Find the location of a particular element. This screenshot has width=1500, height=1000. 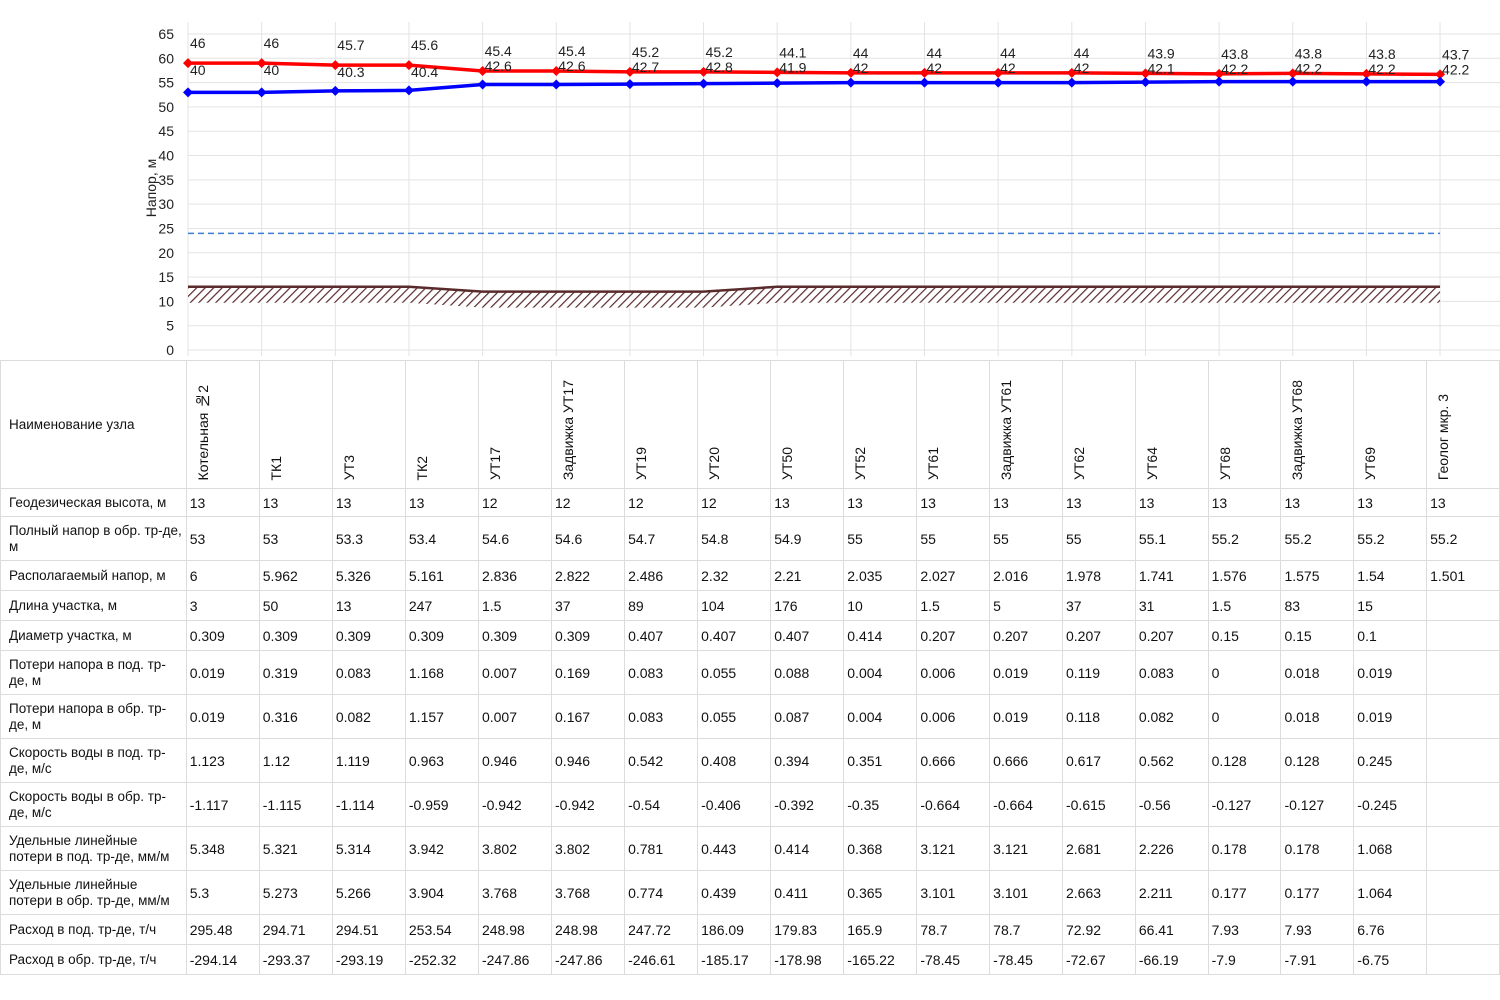

table-cell: 3.101 is located at coordinates (953, 892).